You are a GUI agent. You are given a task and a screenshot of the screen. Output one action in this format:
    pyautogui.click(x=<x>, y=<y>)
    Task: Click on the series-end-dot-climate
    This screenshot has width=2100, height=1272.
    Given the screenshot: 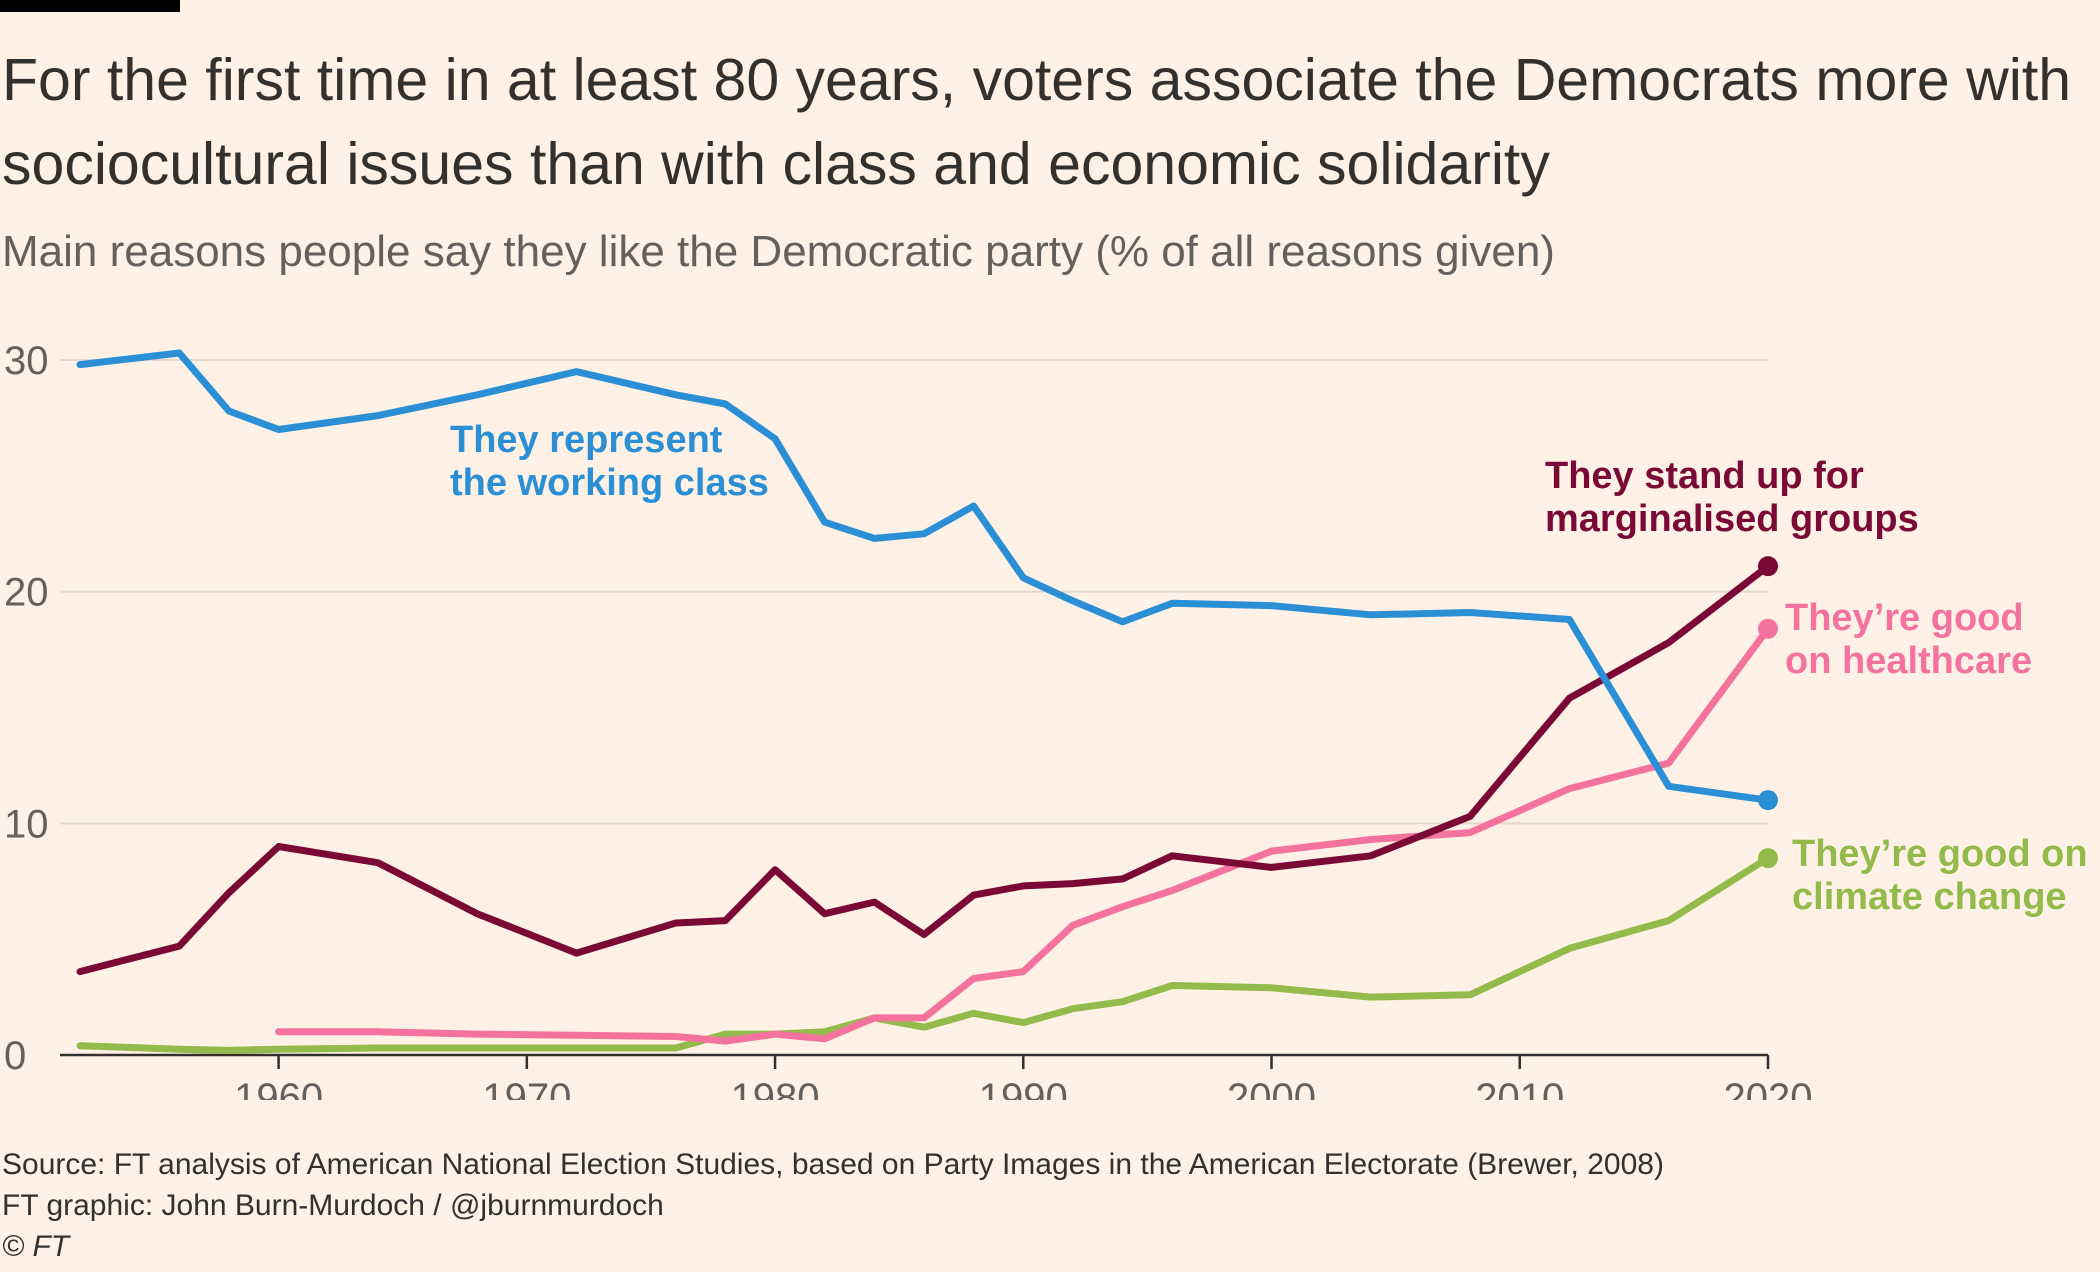 What is the action you would take?
    pyautogui.click(x=1768, y=858)
    